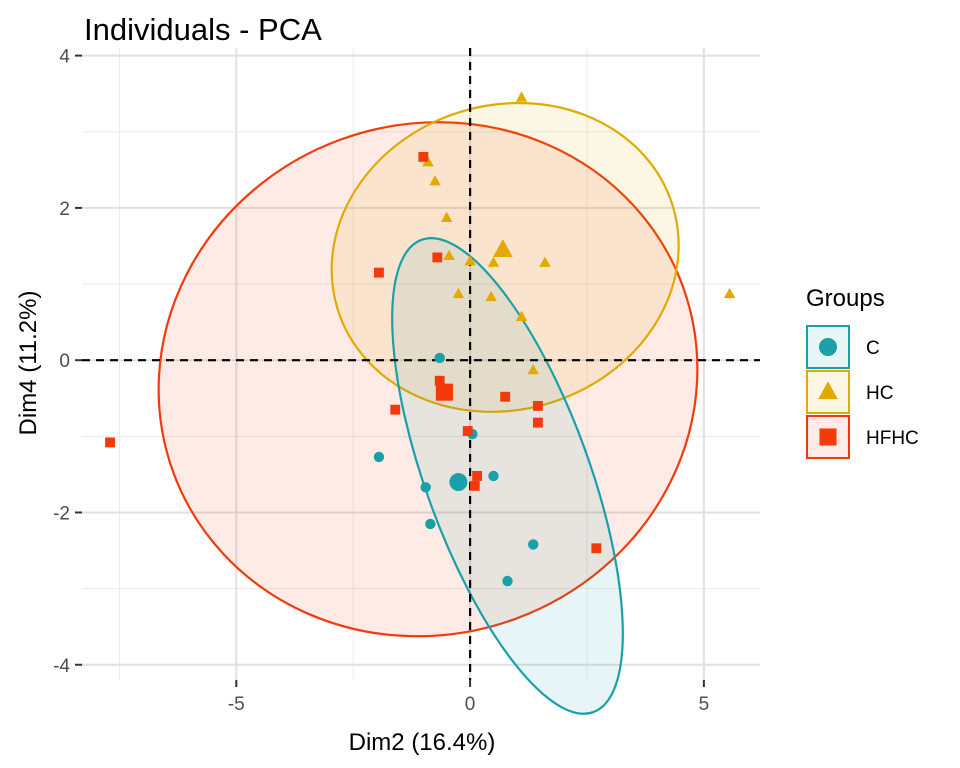  I want to click on y-axis-ticks: -4 -2 0 2 4, so click(67, 362).